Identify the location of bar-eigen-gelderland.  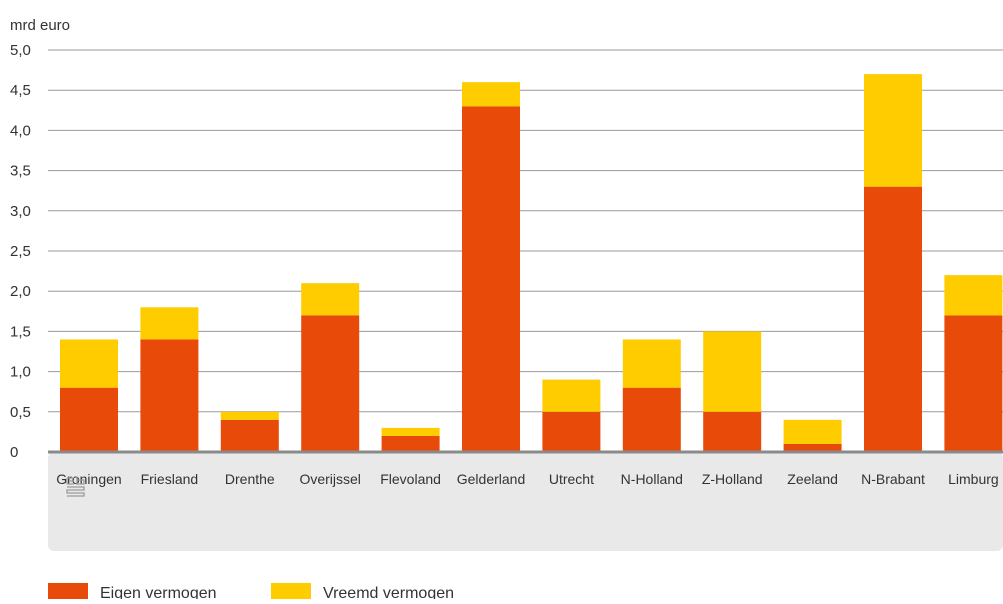
(491, 279).